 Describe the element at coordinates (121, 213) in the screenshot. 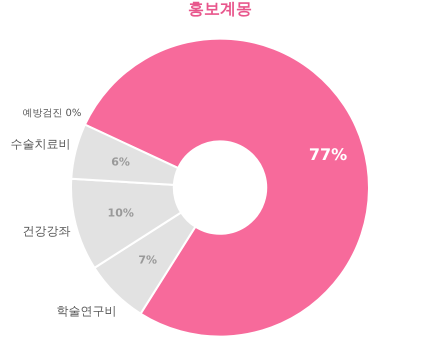

I see `data-label: 10%` at that location.